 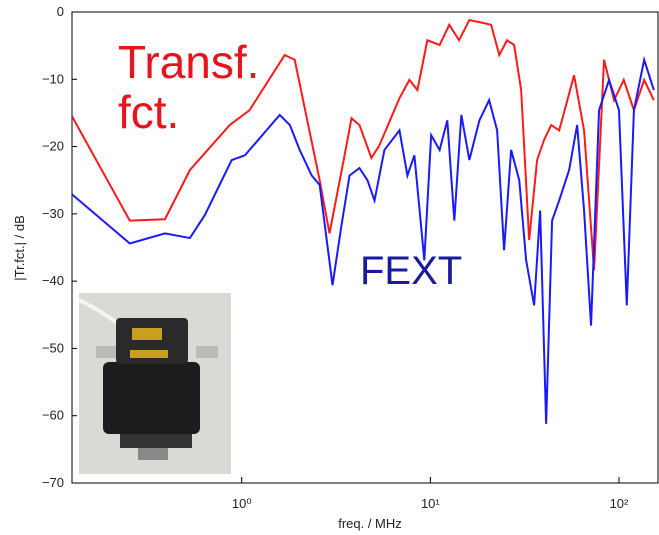 What do you see at coordinates (53, 213) in the screenshot?
I see `y-tick-label: −30` at bounding box center [53, 213].